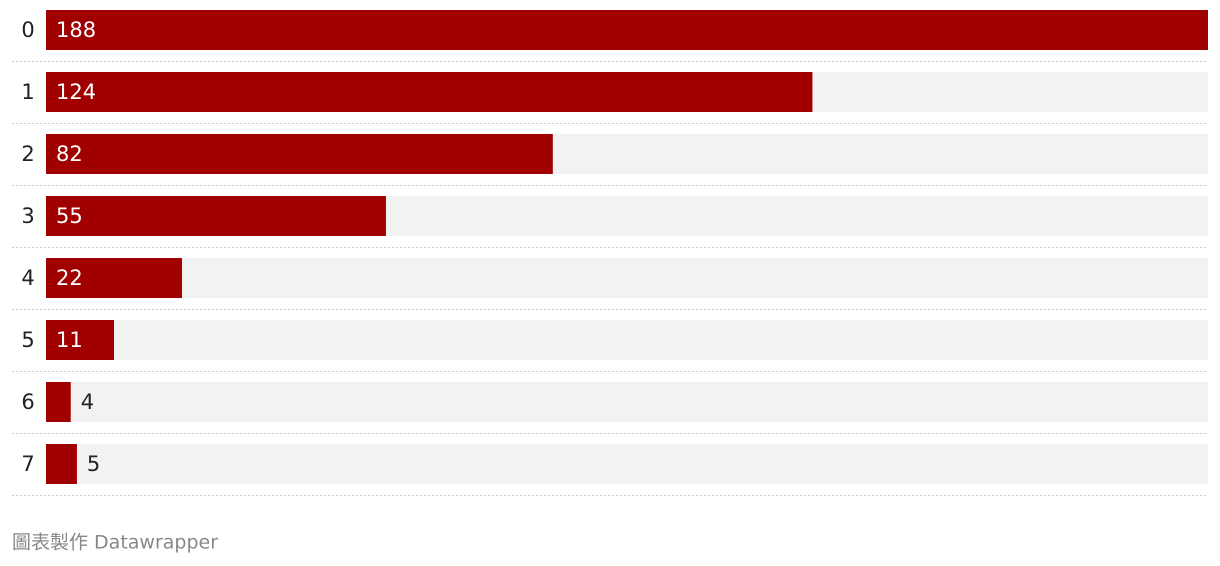 The height and width of the screenshot is (566, 1220). Describe the element at coordinates (27, 278) in the screenshot. I see `category-label: 4` at that location.